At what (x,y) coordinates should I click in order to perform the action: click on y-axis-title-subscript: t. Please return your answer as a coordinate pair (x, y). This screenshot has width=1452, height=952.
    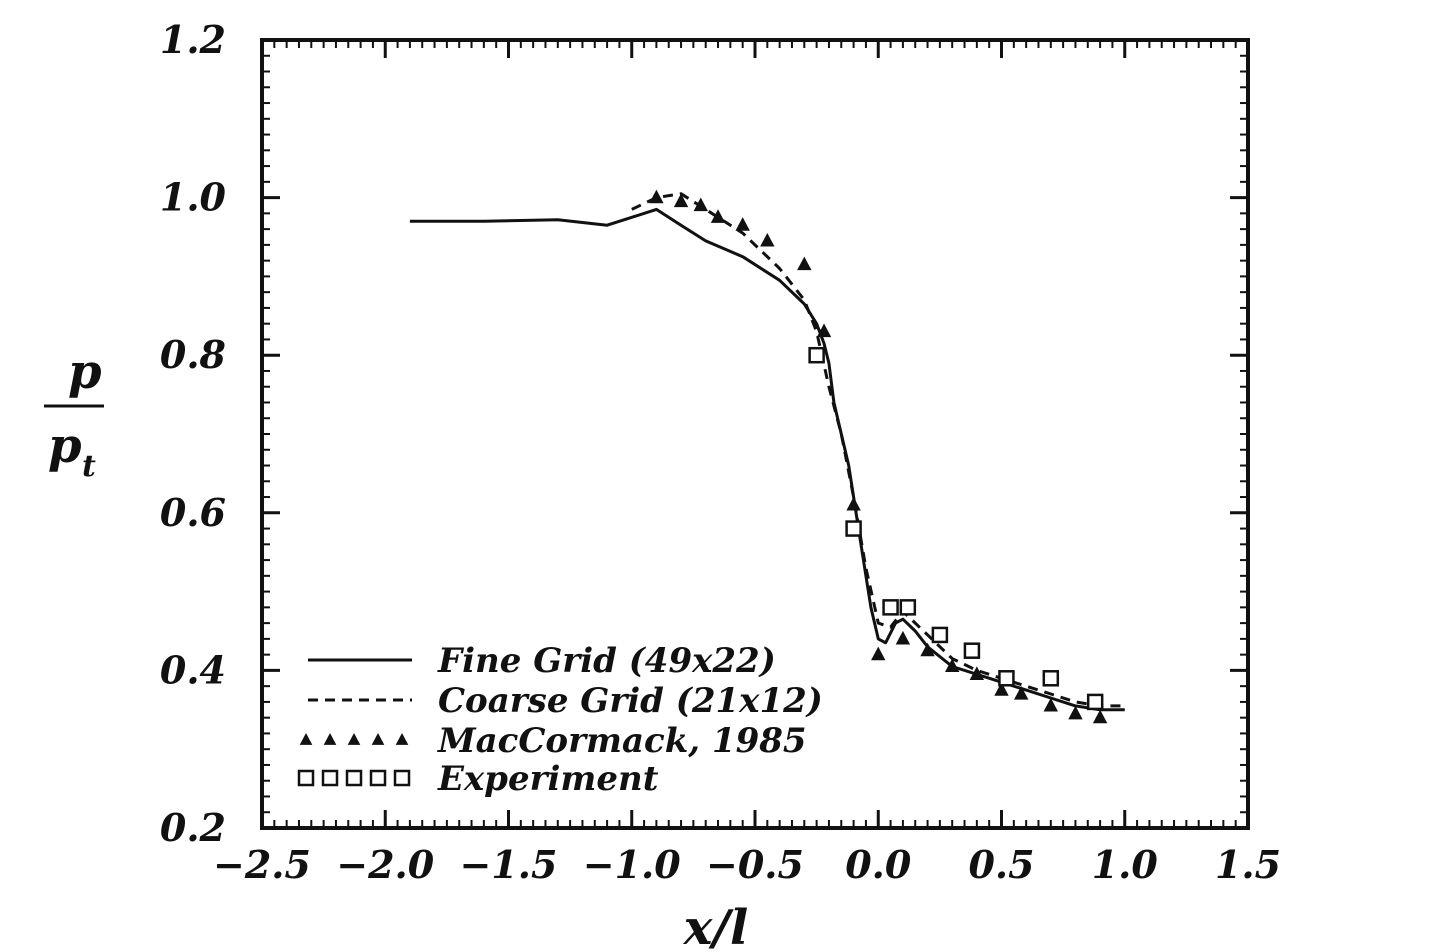
    Looking at the image, I should click on (89, 466).